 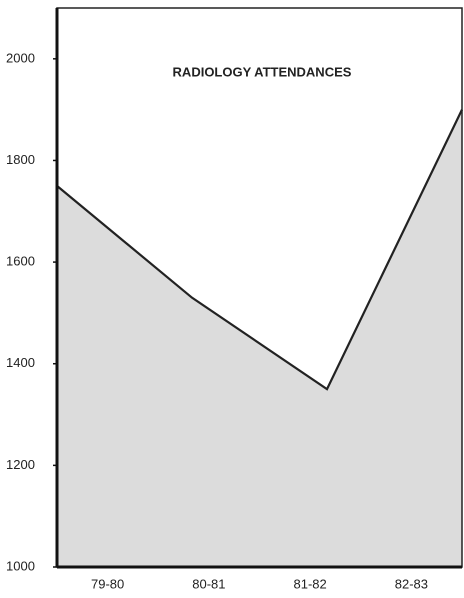 What do you see at coordinates (20, 57) in the screenshot?
I see `y-tick-label: 2000` at bounding box center [20, 57].